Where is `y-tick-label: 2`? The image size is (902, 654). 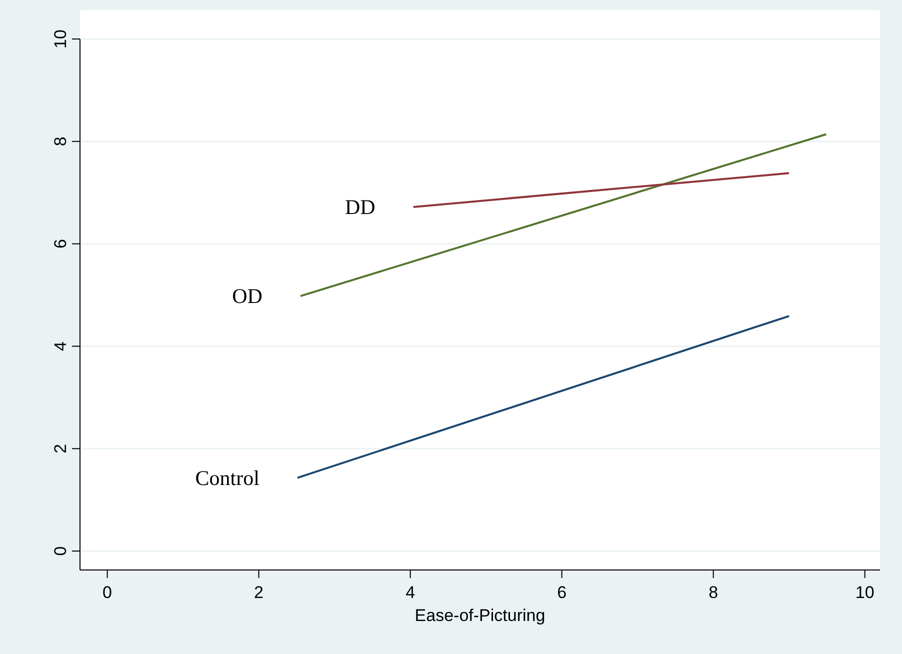 y-tick-label: 2 is located at coordinates (60, 449).